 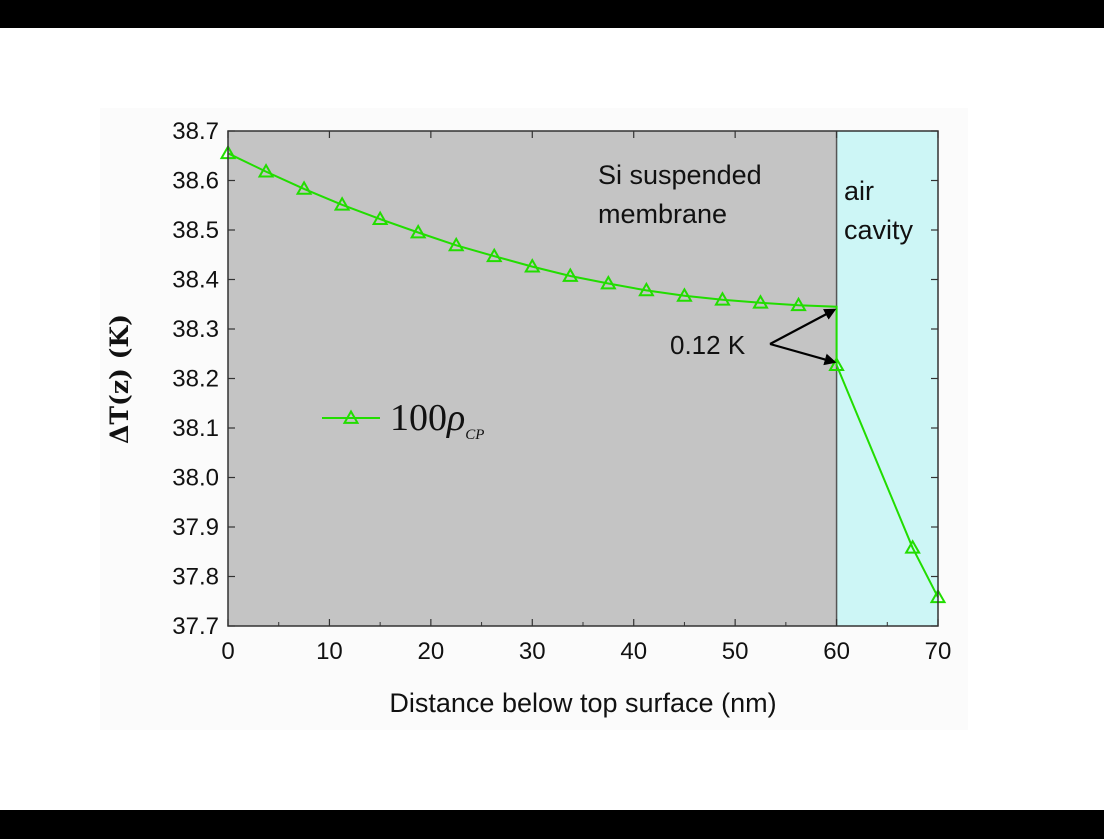 What do you see at coordinates (662, 214) in the screenshot?
I see `region-label-line: membrane` at bounding box center [662, 214].